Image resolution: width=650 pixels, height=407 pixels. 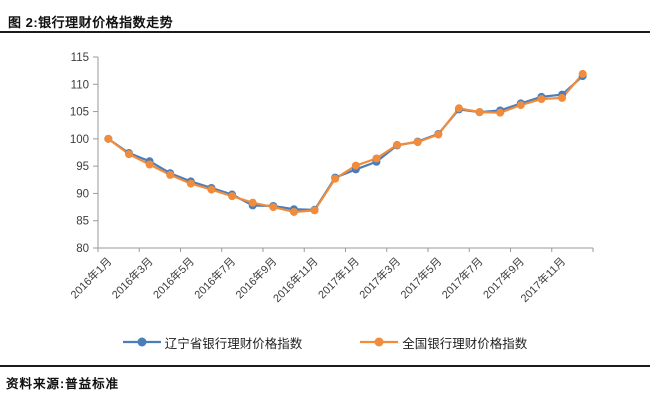 What do you see at coordinates (132, 277) in the screenshot?
I see `x-tick-label: 2016年3月` at bounding box center [132, 277].